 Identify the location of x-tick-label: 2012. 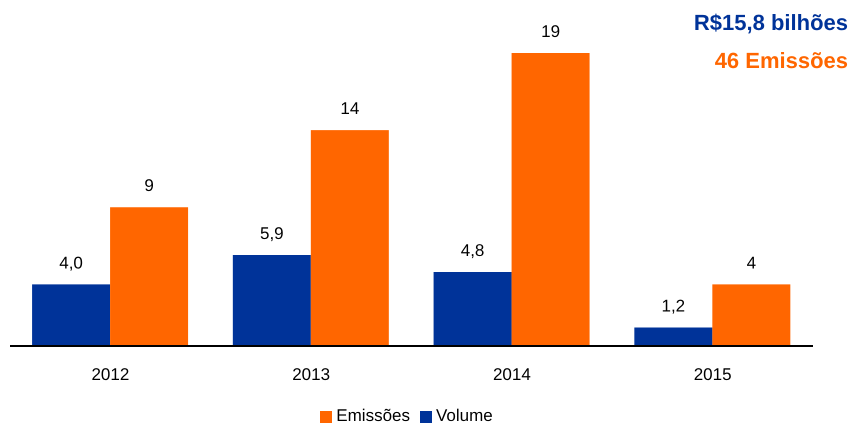
(110, 374).